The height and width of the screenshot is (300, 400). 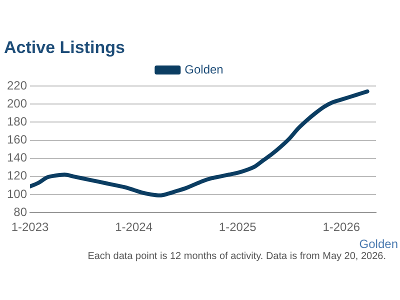 What do you see at coordinates (17, 139) in the screenshot?
I see `y-tick-label: 160` at bounding box center [17, 139].